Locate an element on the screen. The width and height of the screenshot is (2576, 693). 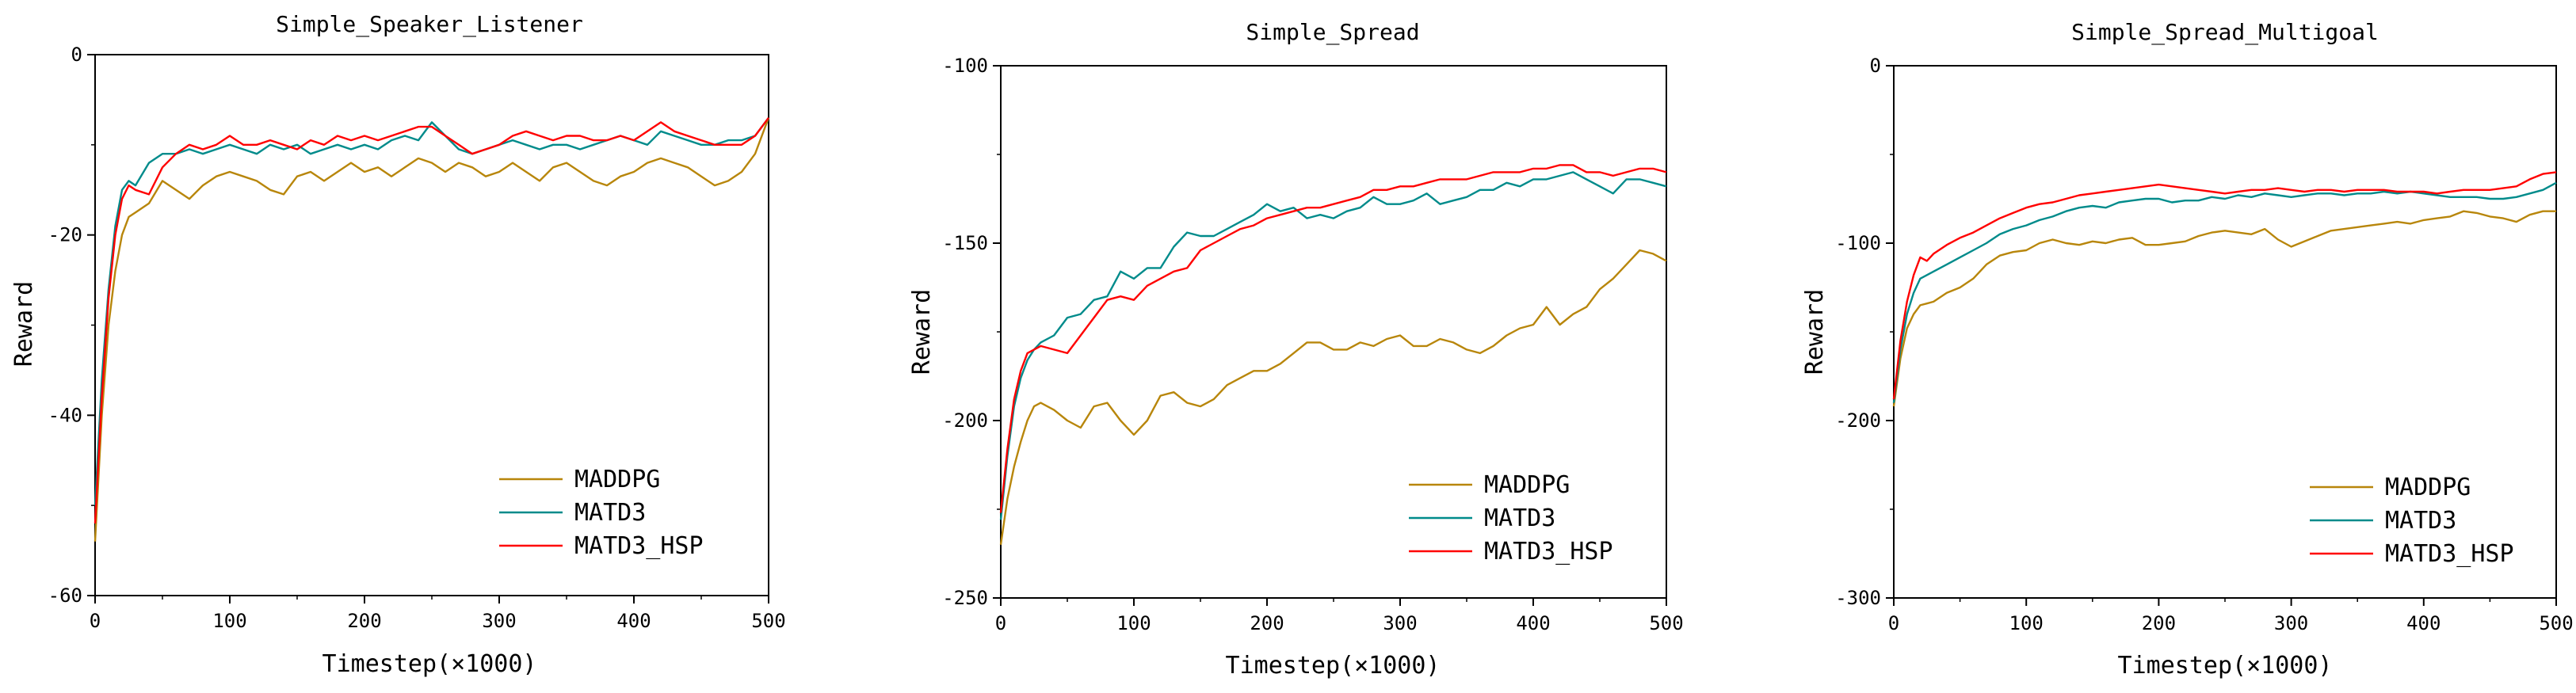
chart-title: Simple_Speaker_Listener is located at coordinates (429, 24).